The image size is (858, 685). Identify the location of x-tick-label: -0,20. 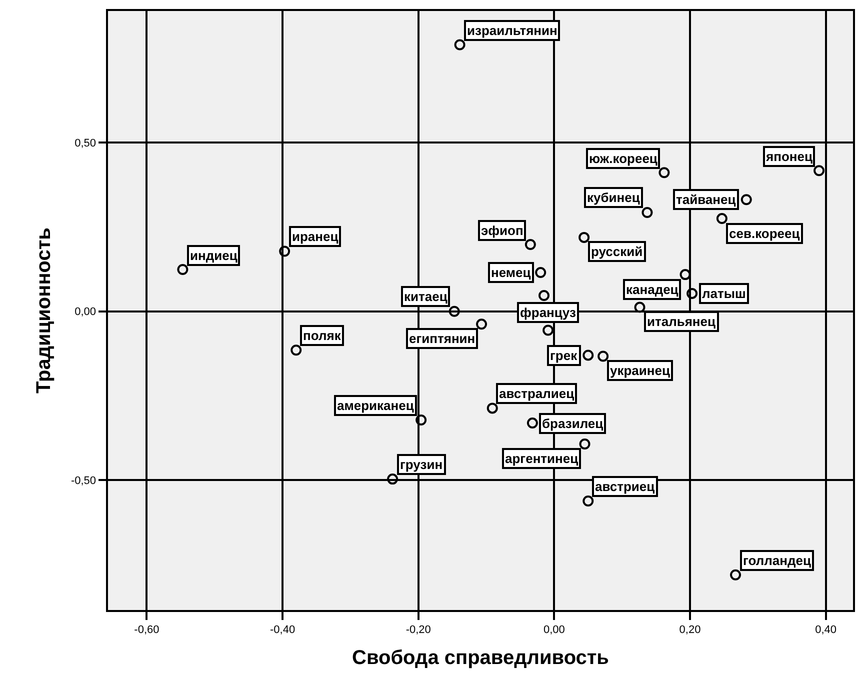
(418, 630).